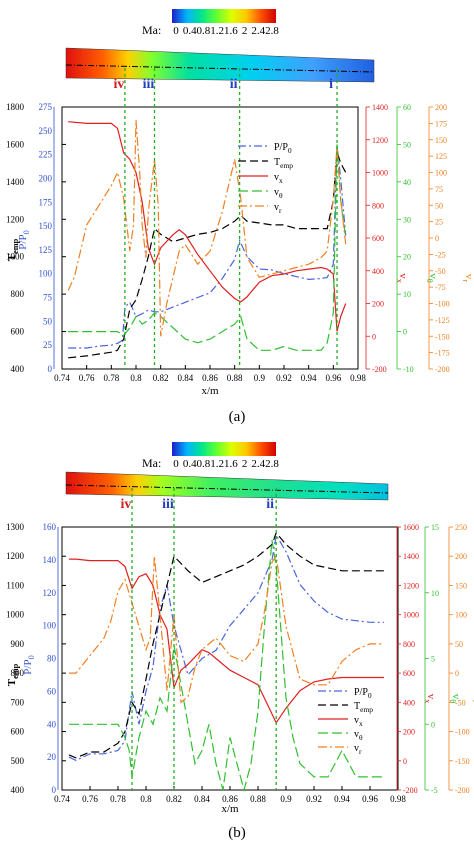 The image size is (474, 841). What do you see at coordinates (417, 238) in the screenshot?
I see `vtheta-axis: -10 0 10 20 30 40 50 60 vθ` at bounding box center [417, 238].